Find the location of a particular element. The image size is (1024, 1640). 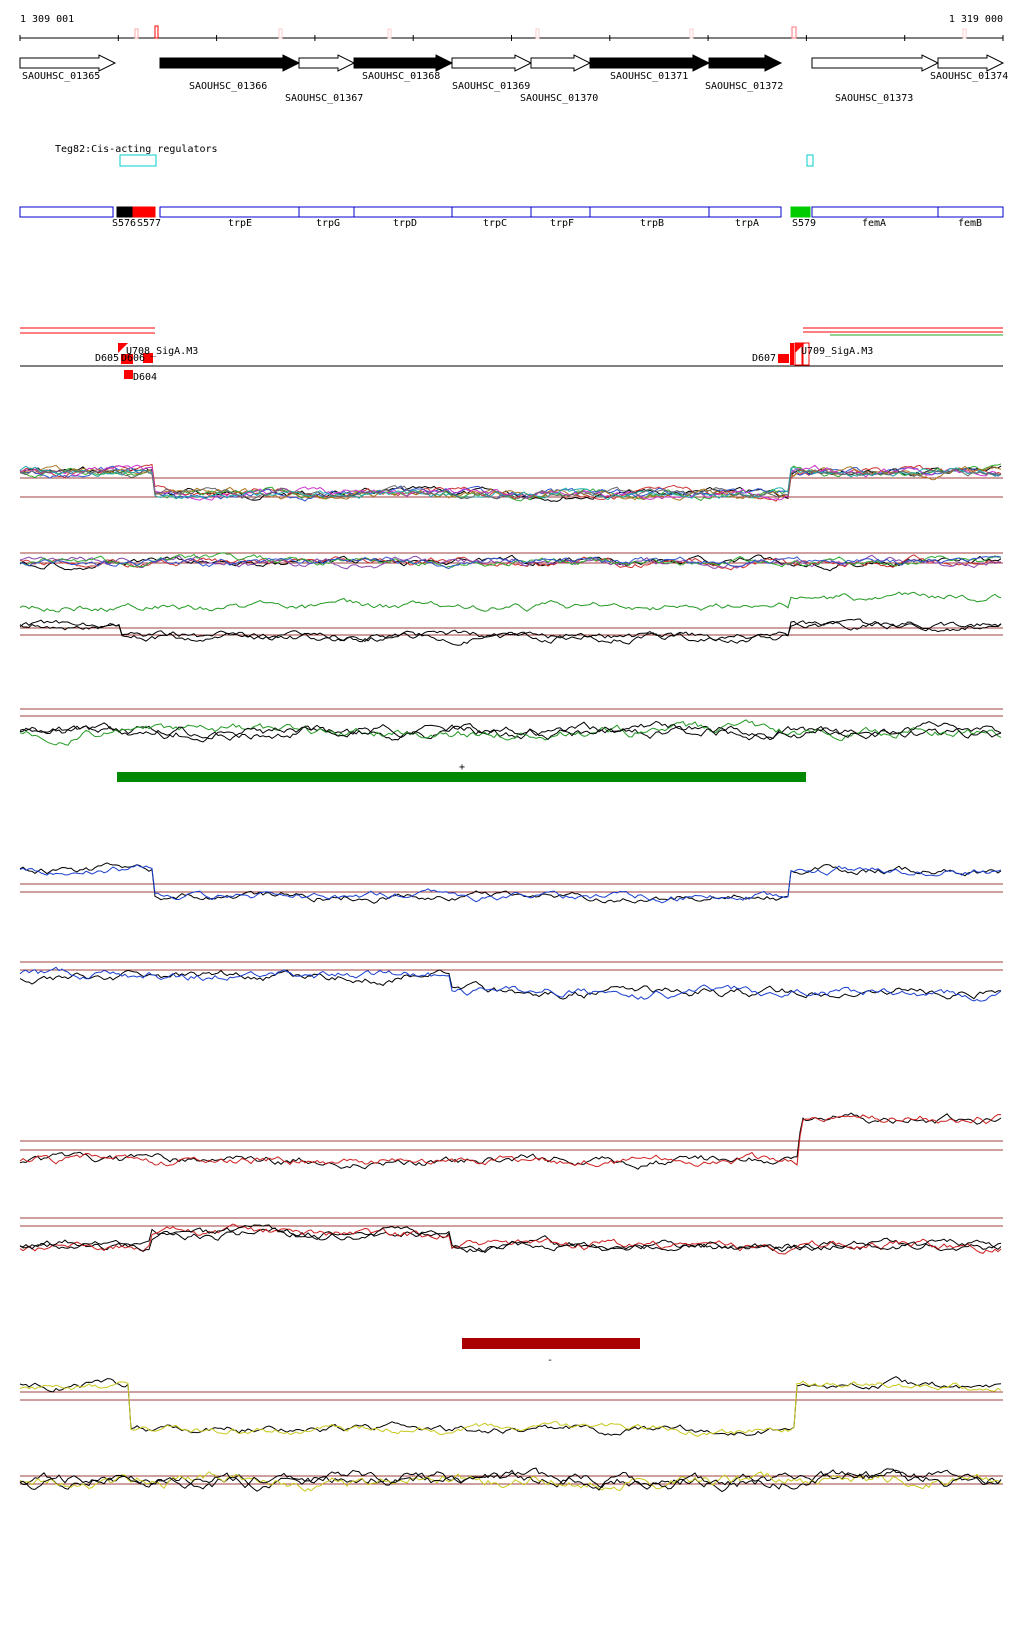

gene-label: SAOUHSC_01372 is located at coordinates (744, 86).